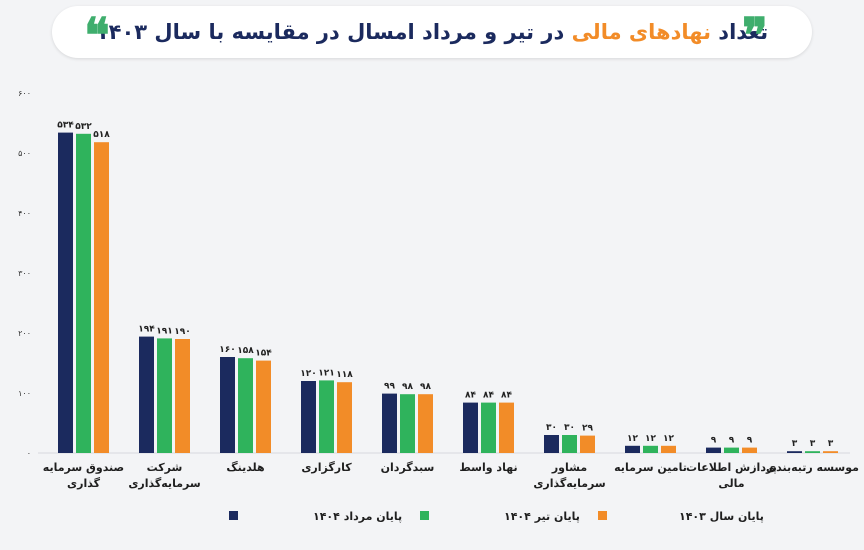  I want to click on open-quote-icon: ❝, so click(97, 36).